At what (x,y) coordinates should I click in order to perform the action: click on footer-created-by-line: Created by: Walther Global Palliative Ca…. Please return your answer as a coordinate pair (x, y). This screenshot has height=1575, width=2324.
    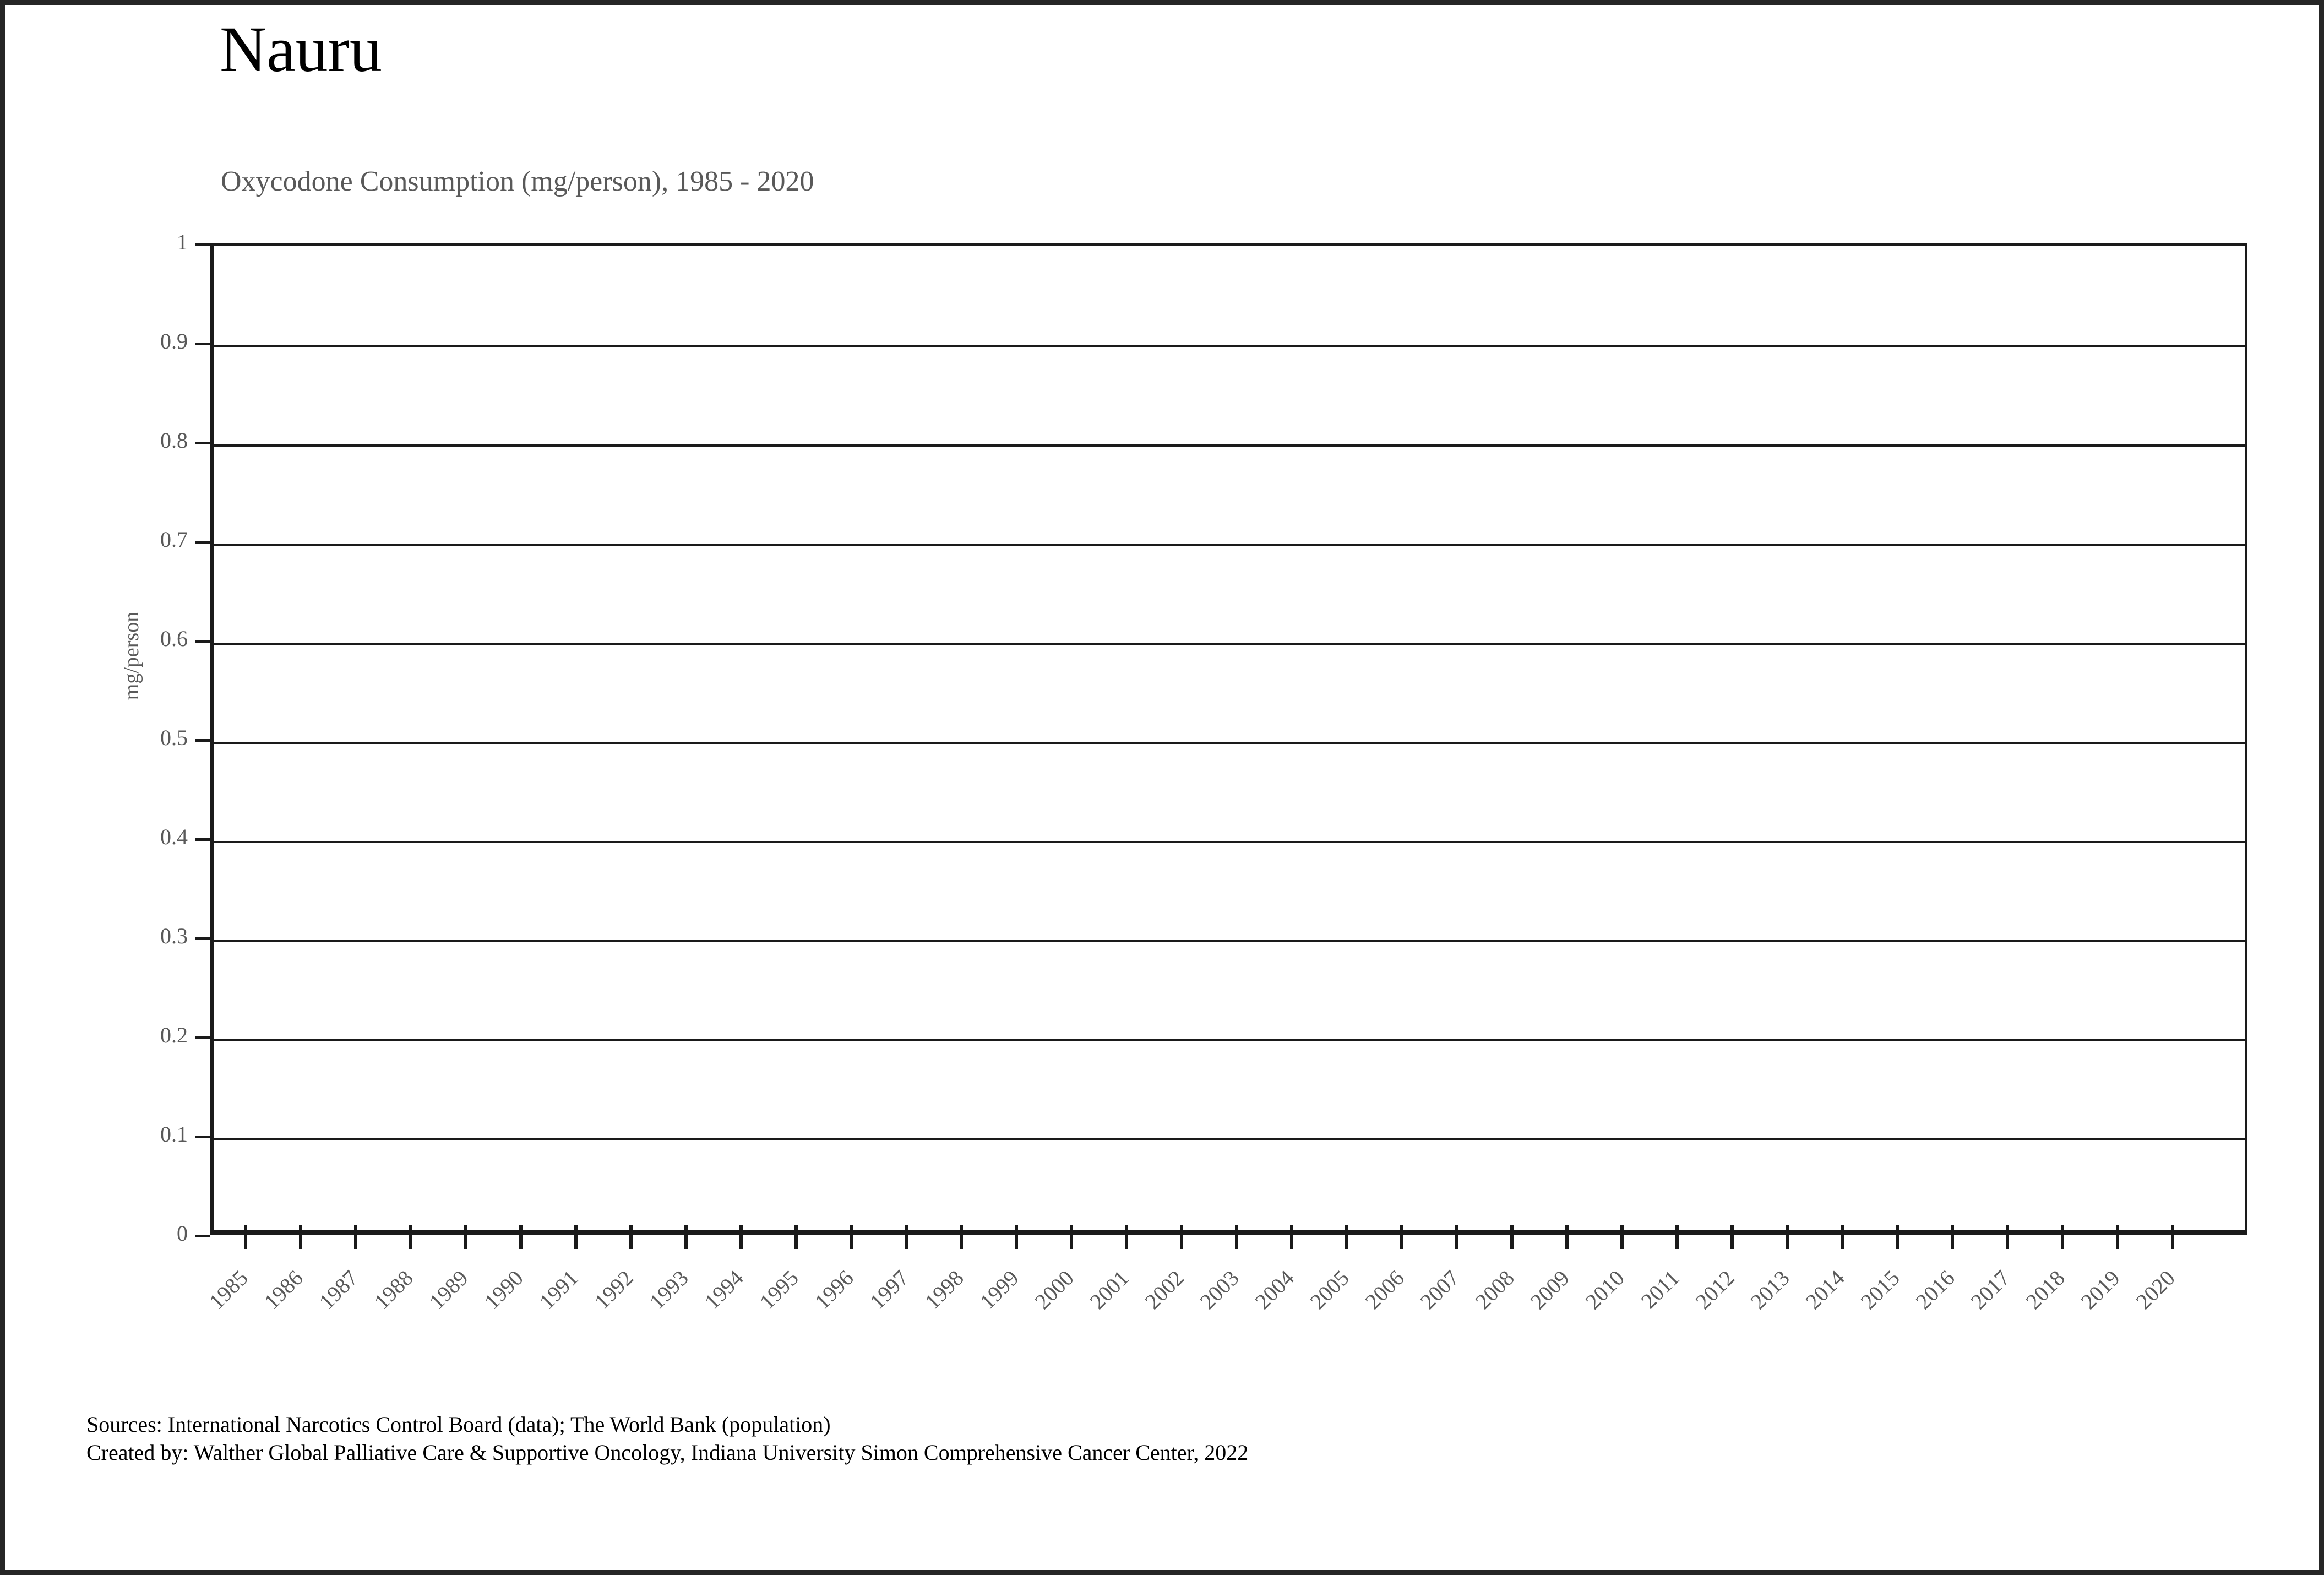
    Looking at the image, I should click on (667, 1453).